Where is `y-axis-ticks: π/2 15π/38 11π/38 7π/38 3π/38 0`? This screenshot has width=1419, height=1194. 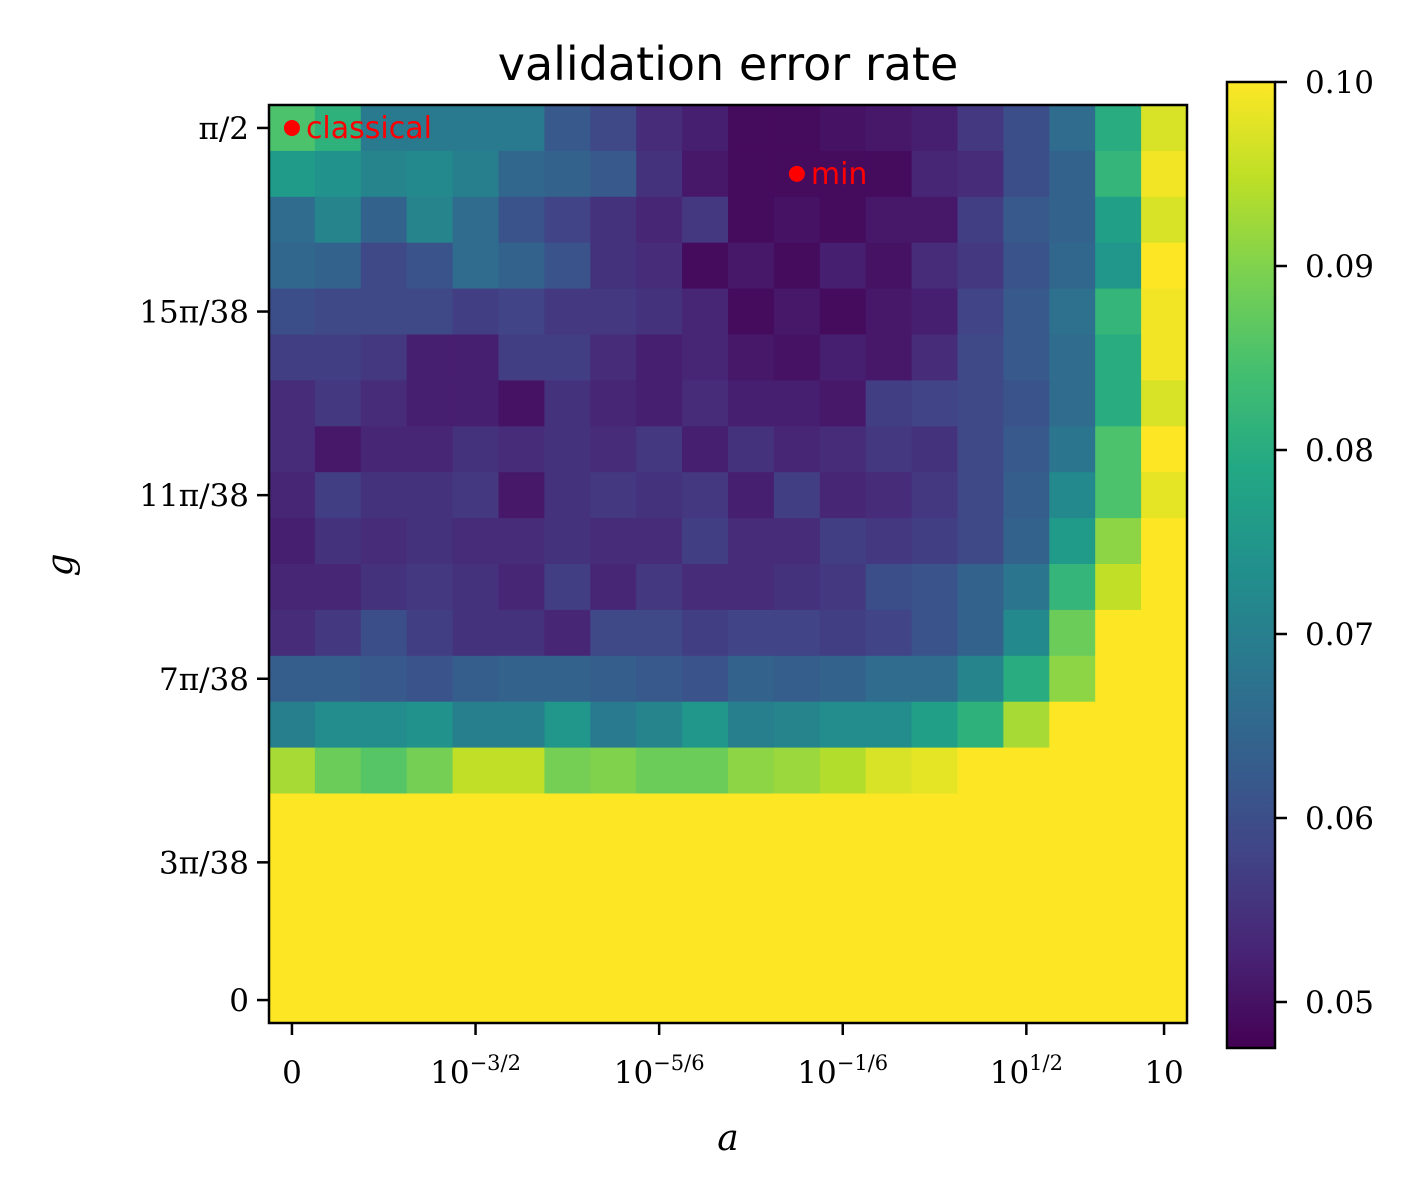 y-axis-ticks: π/2 15π/38 11π/38 7π/38 3π/38 0 is located at coordinates (204, 565).